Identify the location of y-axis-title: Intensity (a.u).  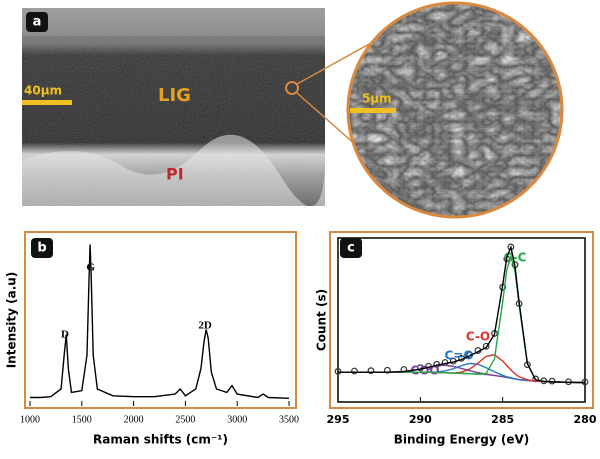
(12, 320).